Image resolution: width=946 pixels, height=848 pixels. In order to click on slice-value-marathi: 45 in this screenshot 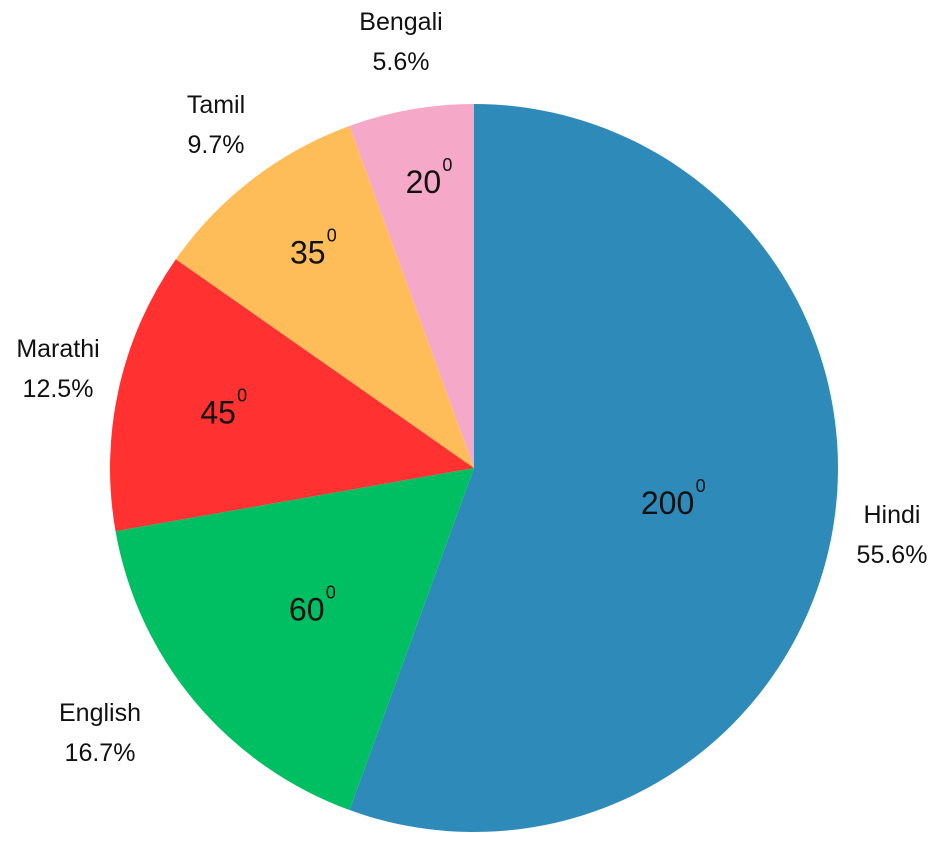, I will do `click(218, 412)`.